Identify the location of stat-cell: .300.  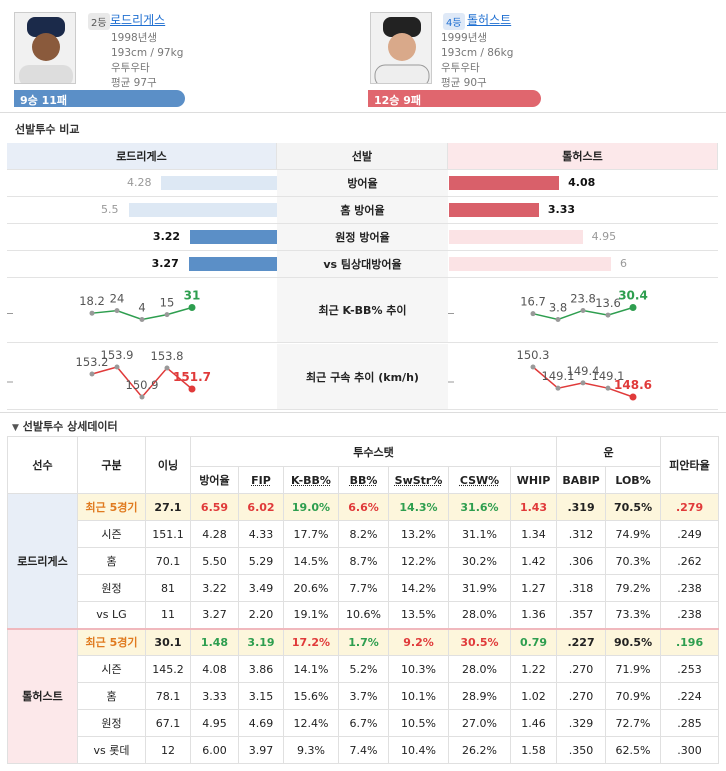
(690, 750).